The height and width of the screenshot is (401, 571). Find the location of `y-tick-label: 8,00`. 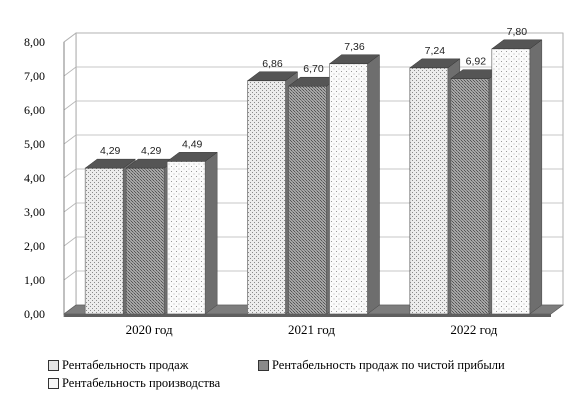

y-tick-label: 8,00 is located at coordinates (34, 42).